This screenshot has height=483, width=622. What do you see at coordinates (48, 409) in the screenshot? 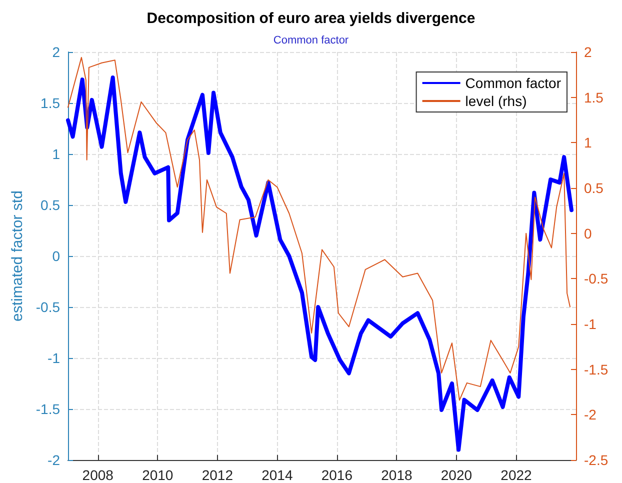
I see `y-tick-label: -1.5` at bounding box center [48, 409].